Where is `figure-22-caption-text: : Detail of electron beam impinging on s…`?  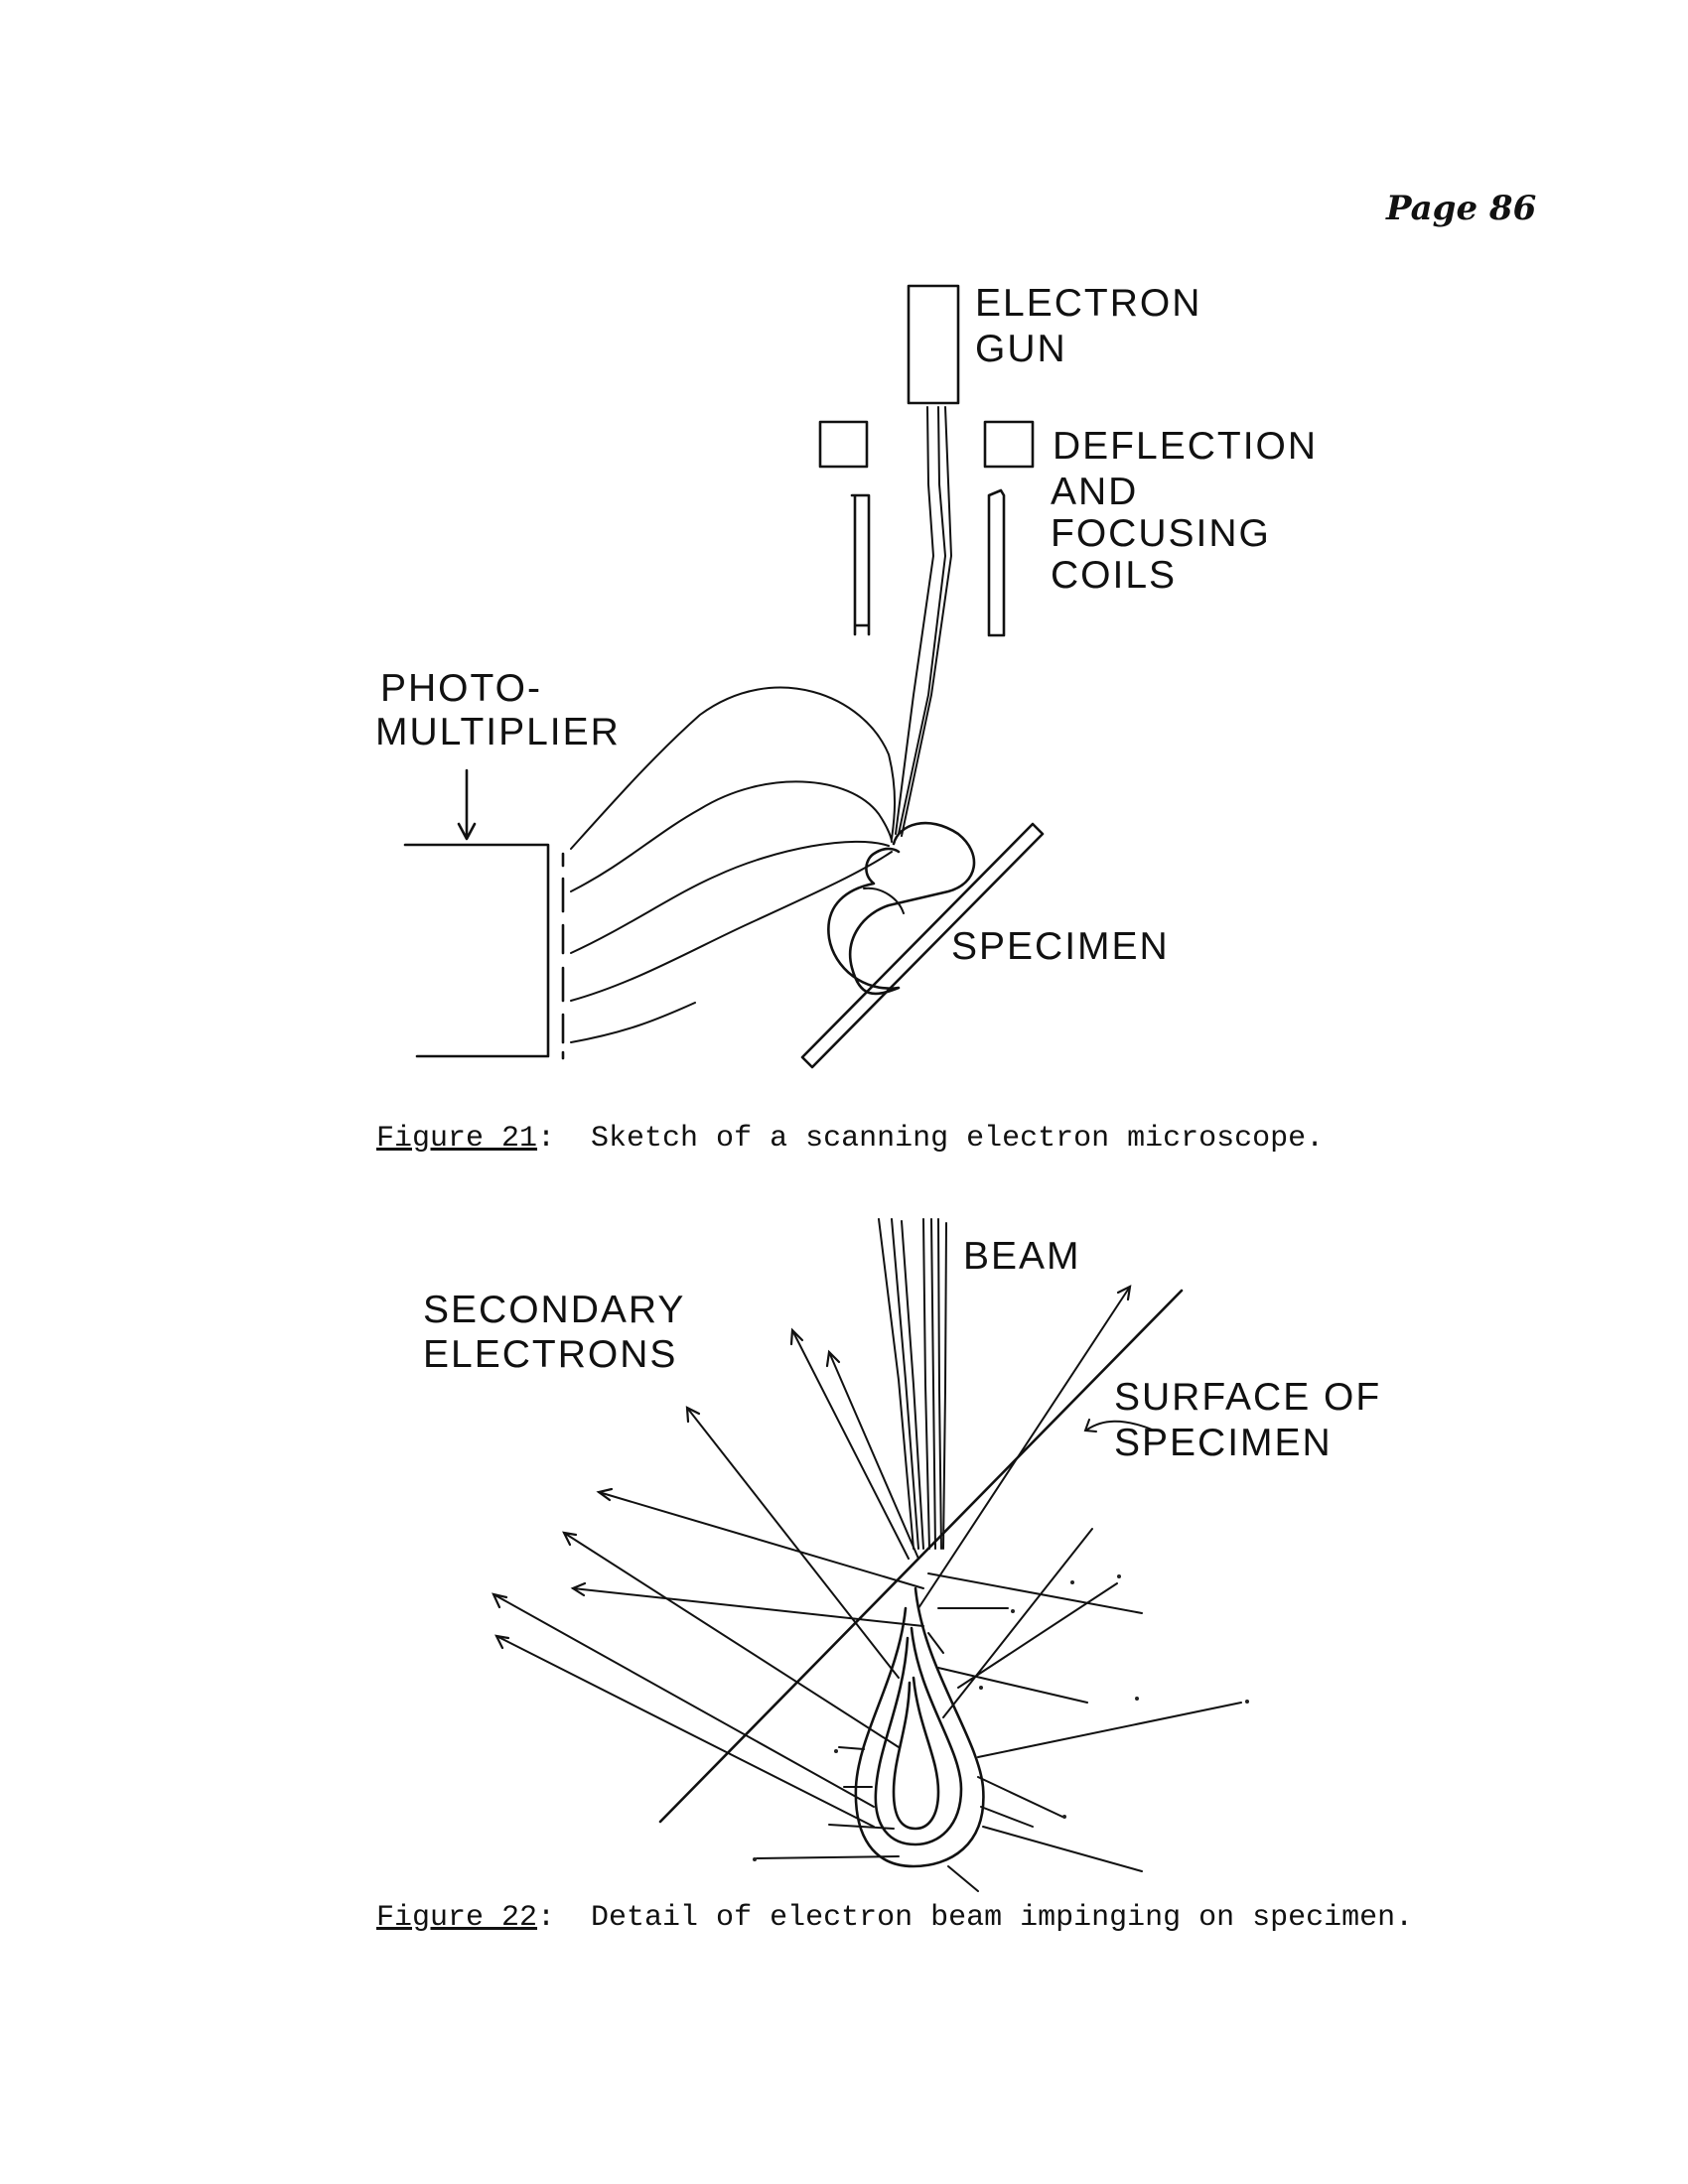
figure-22-caption-text: : Detail of electron beam impinging on s… is located at coordinates (975, 1918).